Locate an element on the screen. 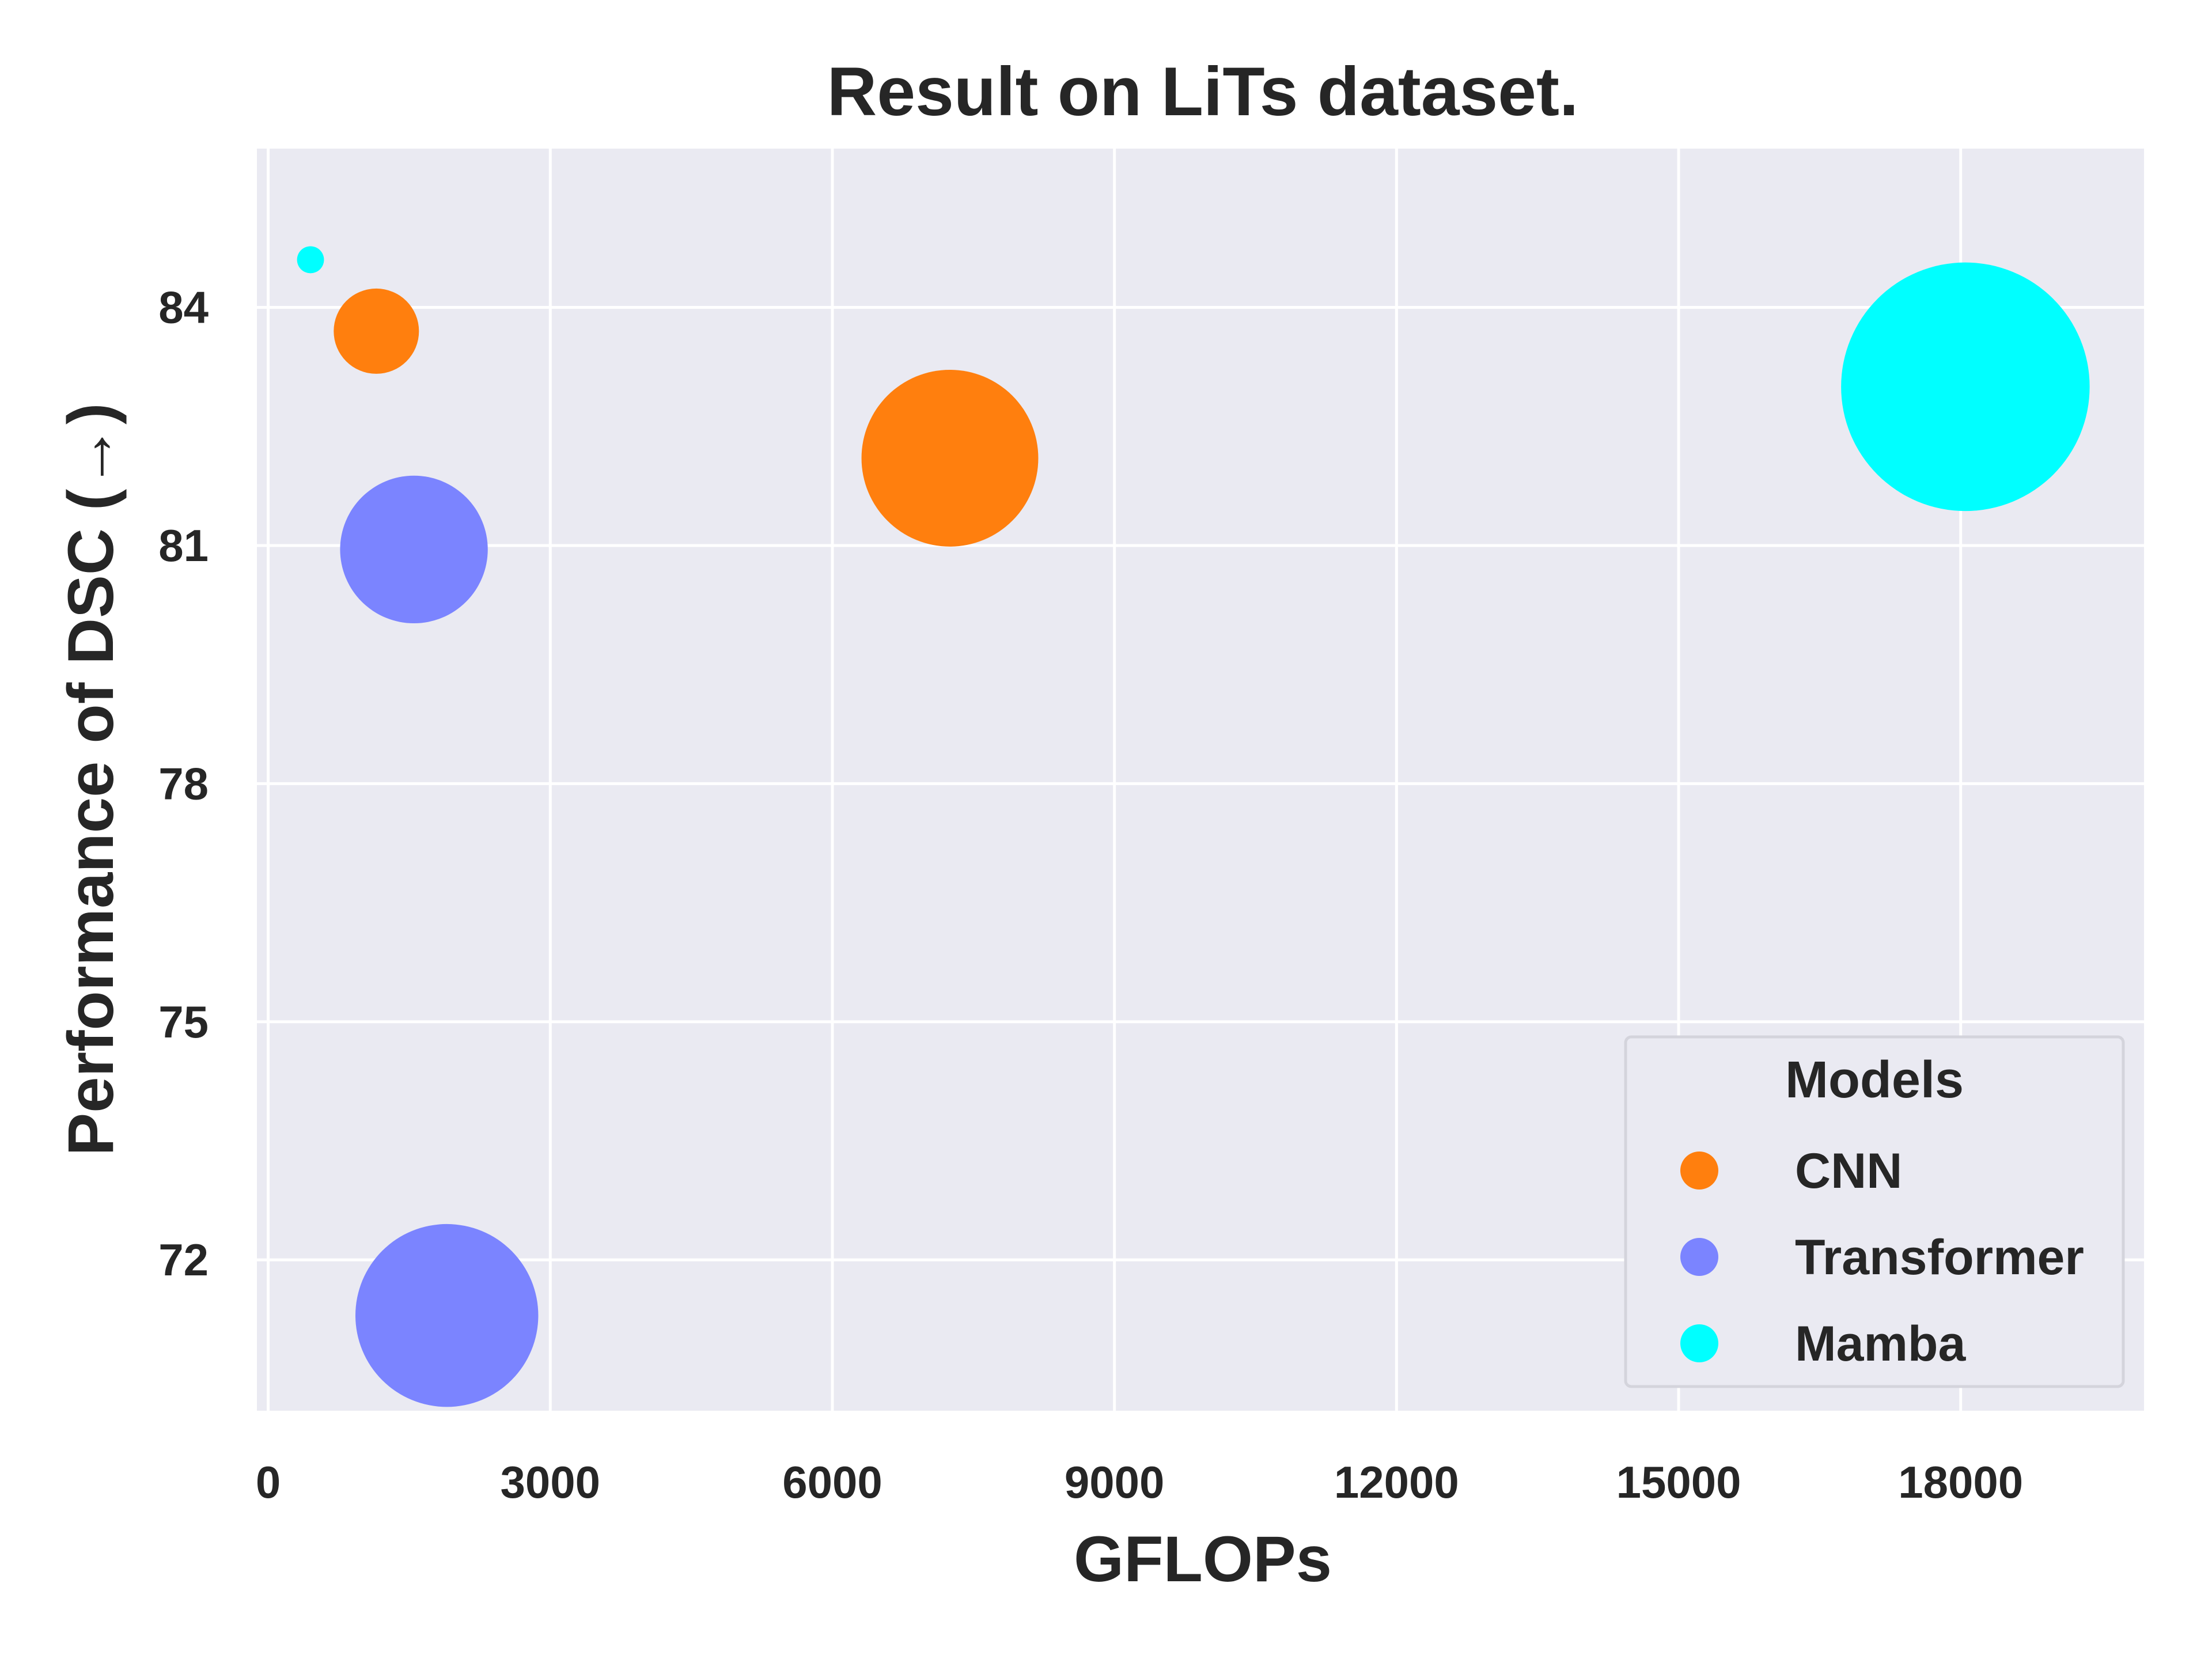 This screenshot has height=1659, width=2212. x-ticks: 0 3000 6000 9000 12000 15000 18000 is located at coordinates (1139, 1482).